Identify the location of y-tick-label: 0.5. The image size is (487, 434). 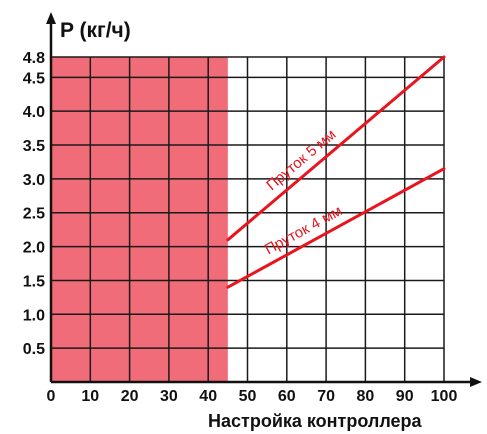
(34, 349).